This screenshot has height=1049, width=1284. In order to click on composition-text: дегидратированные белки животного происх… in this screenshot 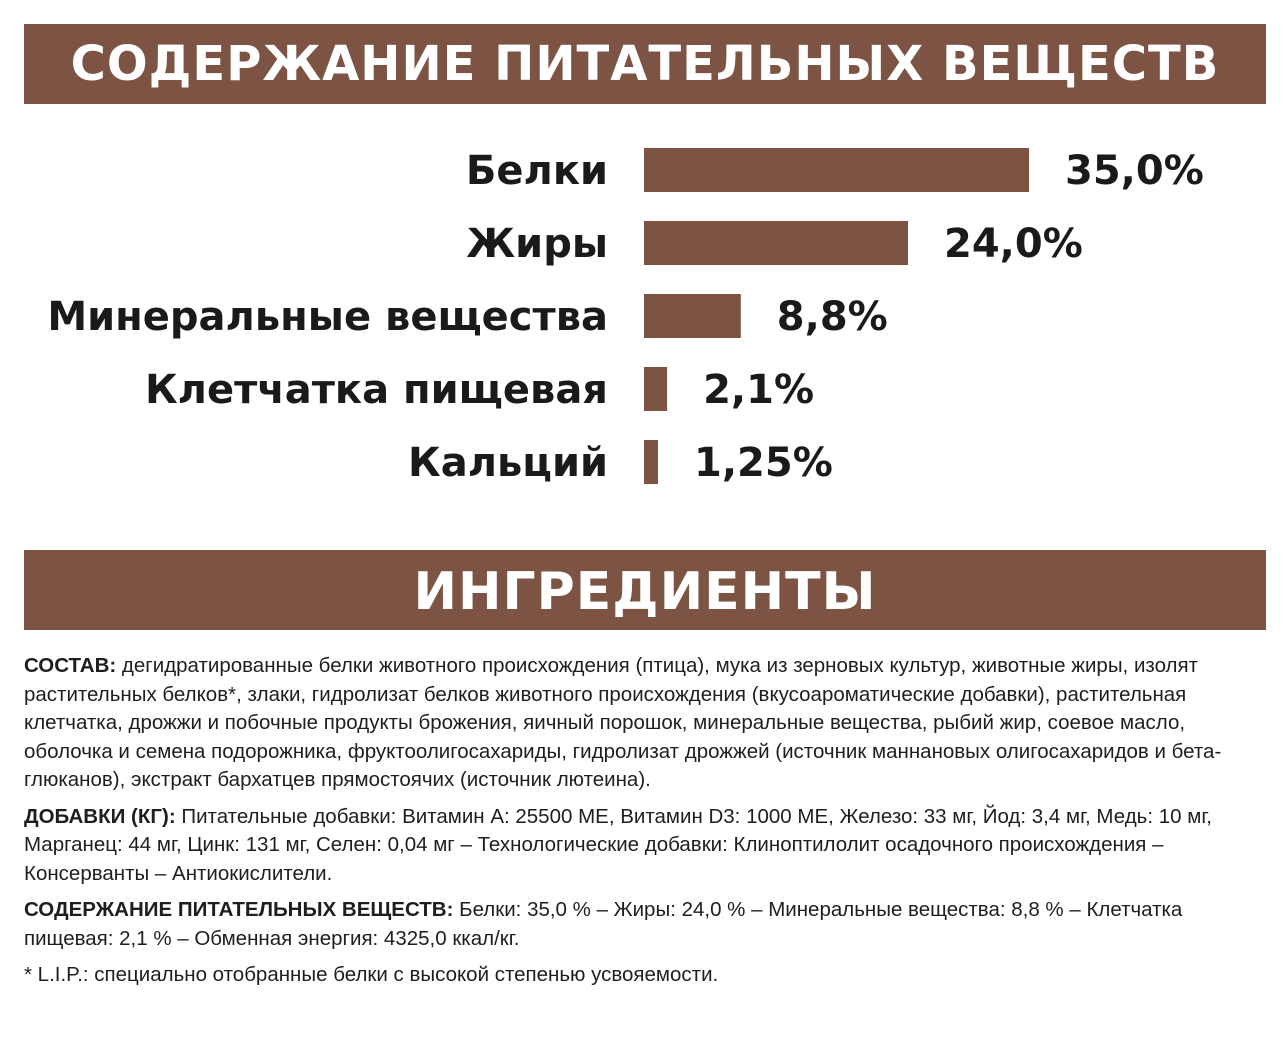, I will do `click(623, 722)`.